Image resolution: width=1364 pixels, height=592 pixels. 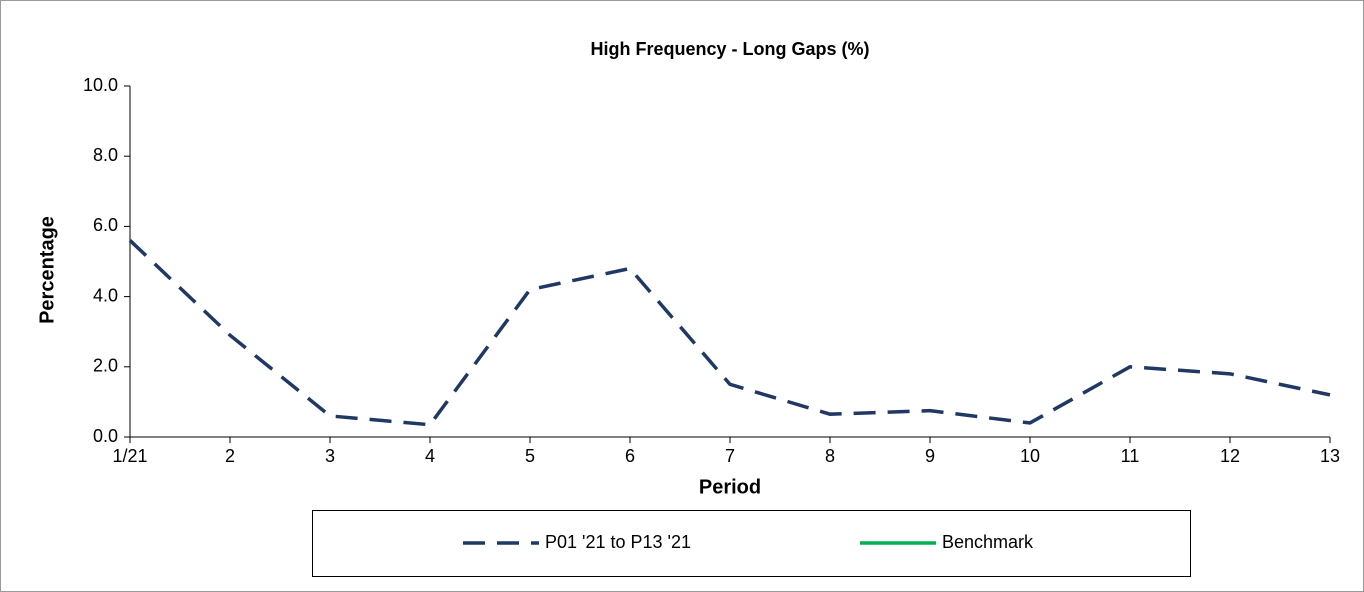 I want to click on legend-label: Benchmark, so click(x=988, y=542).